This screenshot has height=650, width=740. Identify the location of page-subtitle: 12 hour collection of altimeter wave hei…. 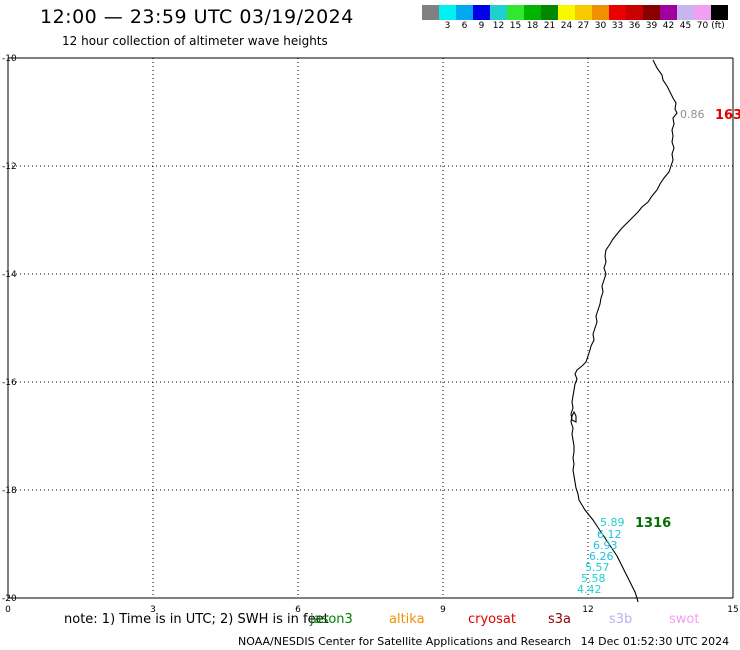
(195, 41).